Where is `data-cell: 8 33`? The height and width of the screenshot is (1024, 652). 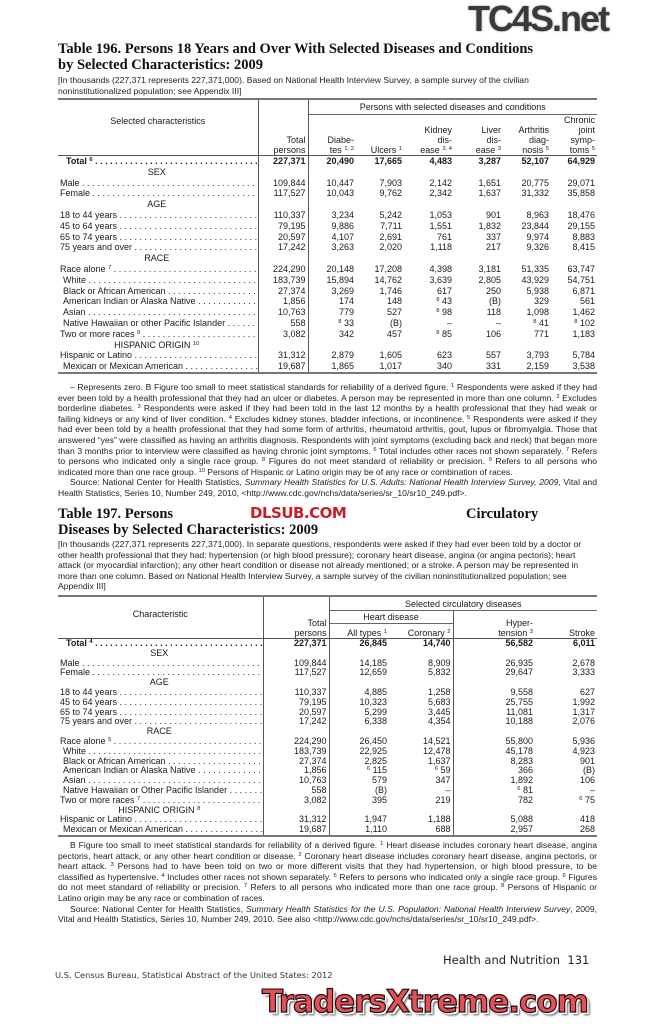
data-cell: 8 33 is located at coordinates (346, 322).